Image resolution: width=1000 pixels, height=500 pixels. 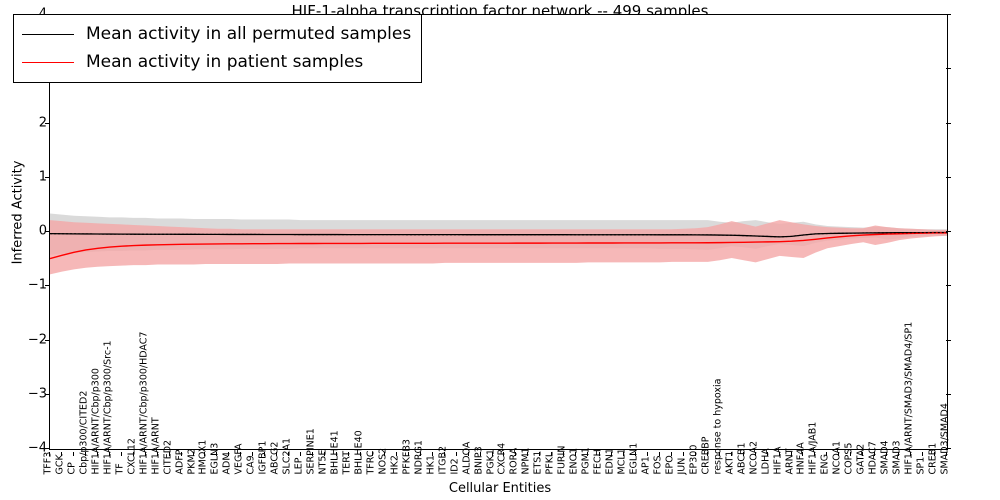 What do you see at coordinates (42, 122) in the screenshot?
I see `y-tick-label: 2` at bounding box center [42, 122].